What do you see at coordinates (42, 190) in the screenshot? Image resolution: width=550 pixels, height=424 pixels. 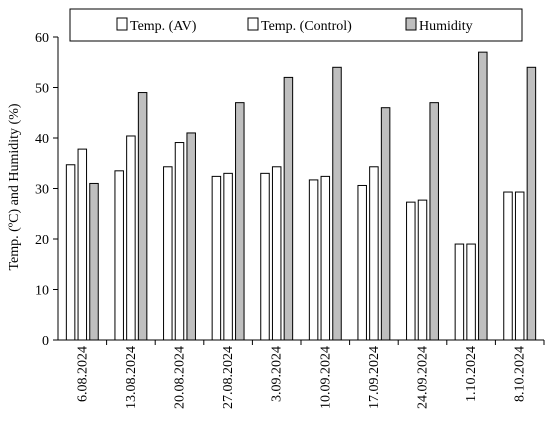 I see `y-tick-label: 30` at bounding box center [42, 190].